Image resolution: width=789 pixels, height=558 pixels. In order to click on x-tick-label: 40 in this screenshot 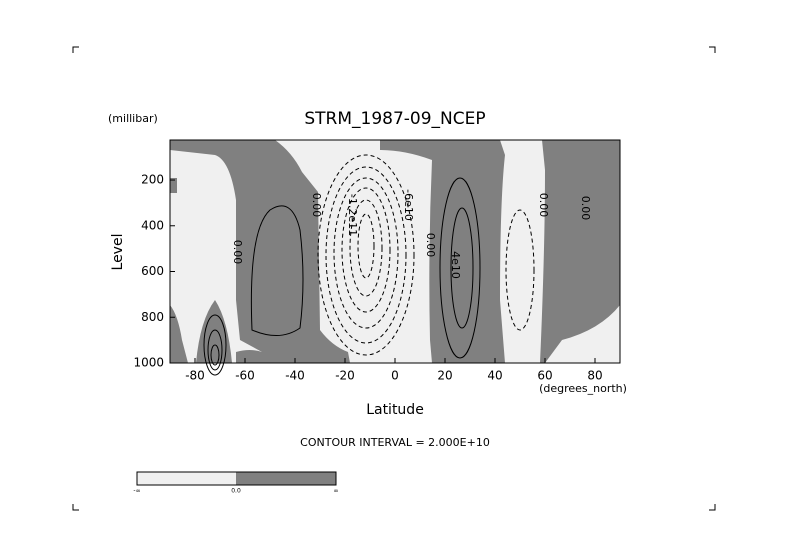, I will do `click(494, 376)`.